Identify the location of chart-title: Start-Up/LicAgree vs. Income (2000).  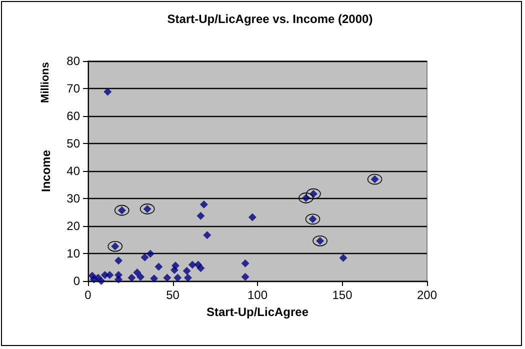
(270, 19).